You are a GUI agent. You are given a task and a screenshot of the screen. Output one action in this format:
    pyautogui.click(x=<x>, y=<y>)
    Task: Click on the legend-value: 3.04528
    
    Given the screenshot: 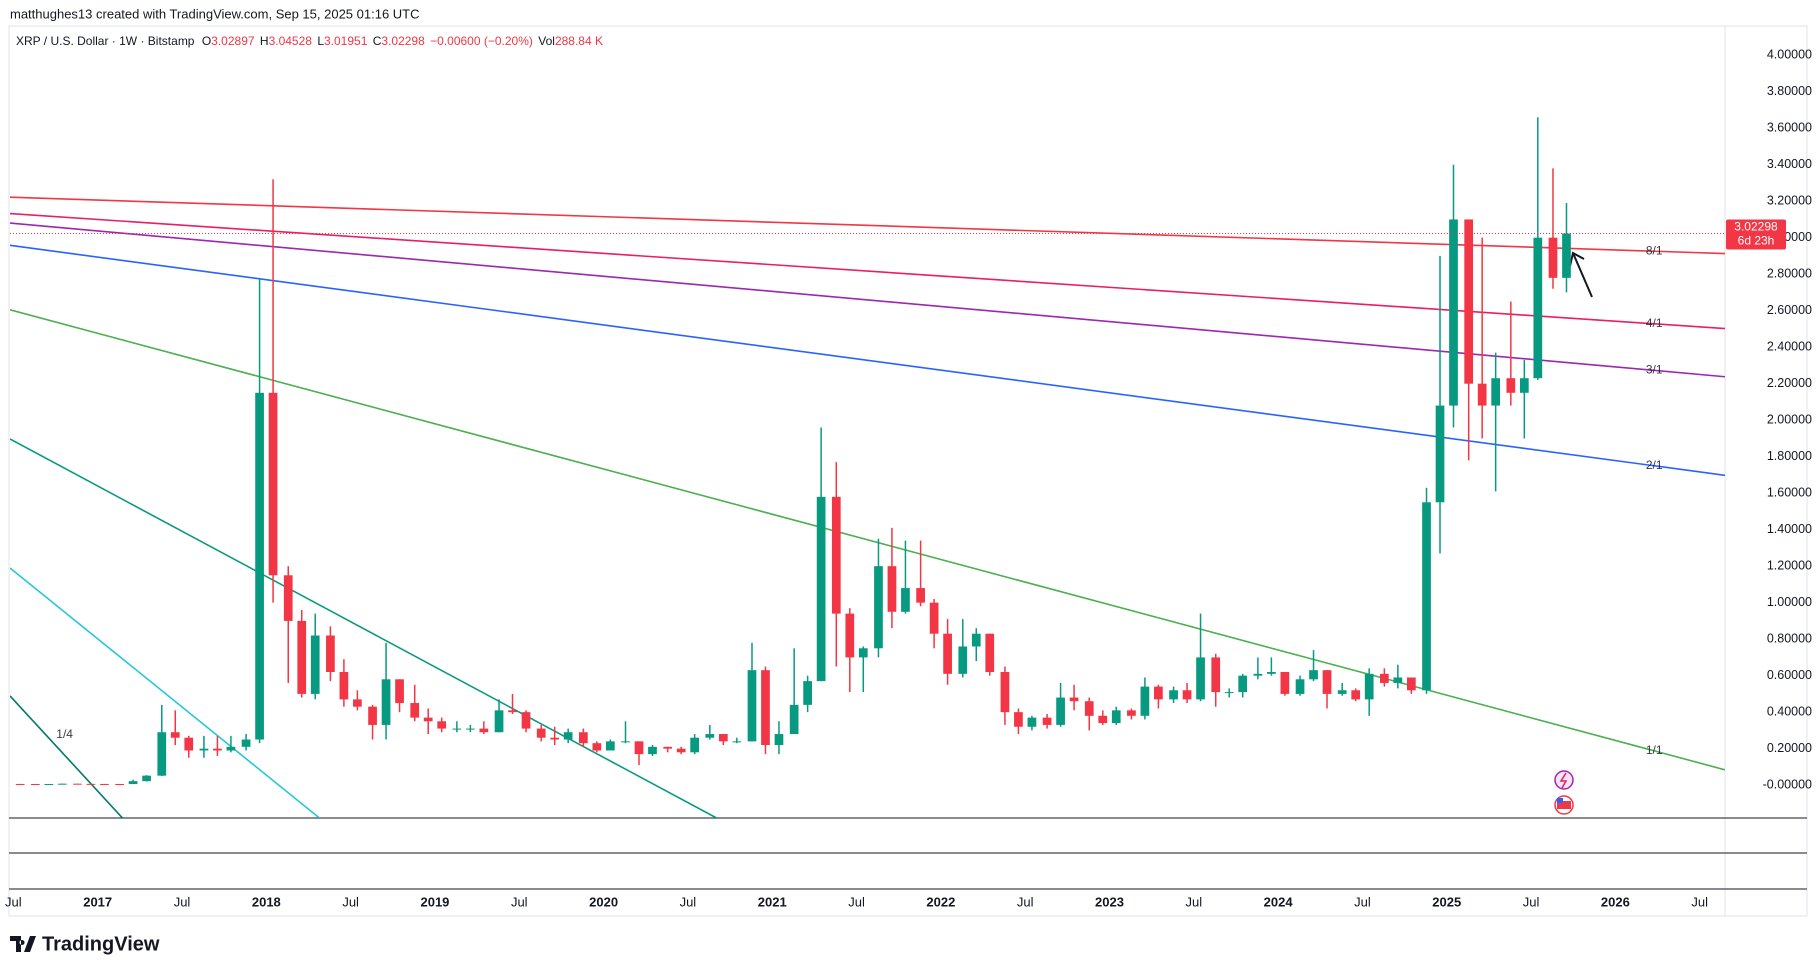 What is the action you would take?
    pyautogui.click(x=291, y=41)
    